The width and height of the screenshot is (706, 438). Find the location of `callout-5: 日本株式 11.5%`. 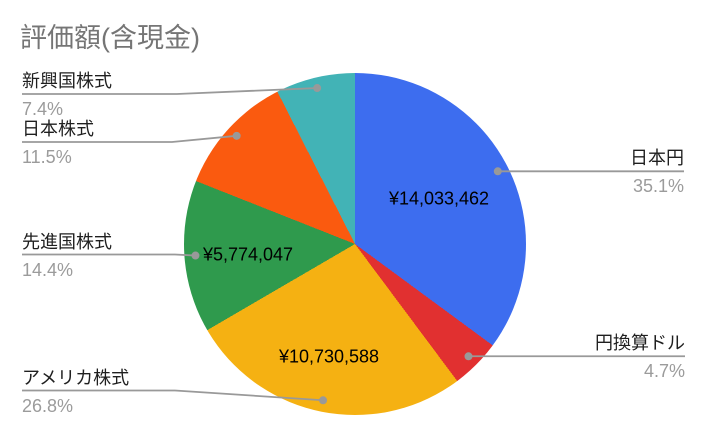

callout-5: 日本株式 11.5% is located at coordinates (58, 143).